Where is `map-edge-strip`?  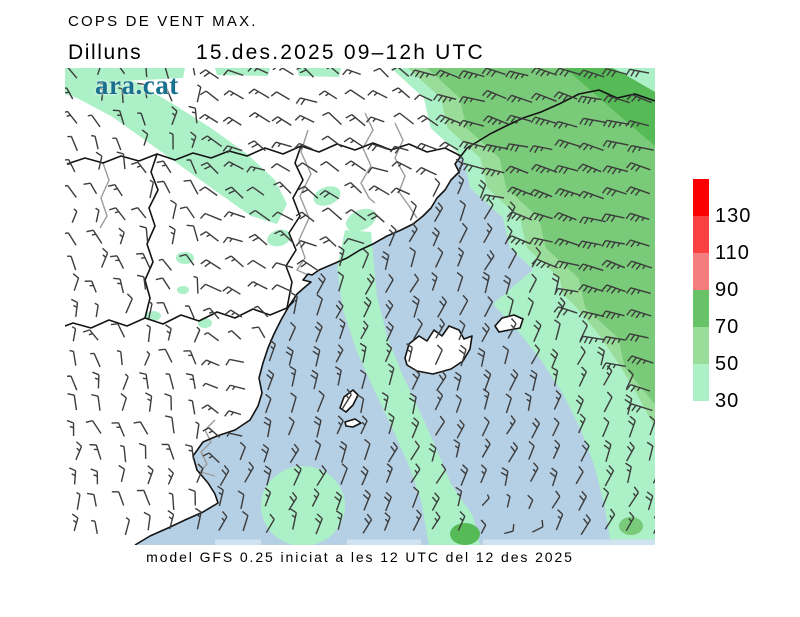 map-edge-strip is located at coordinates (435, 542).